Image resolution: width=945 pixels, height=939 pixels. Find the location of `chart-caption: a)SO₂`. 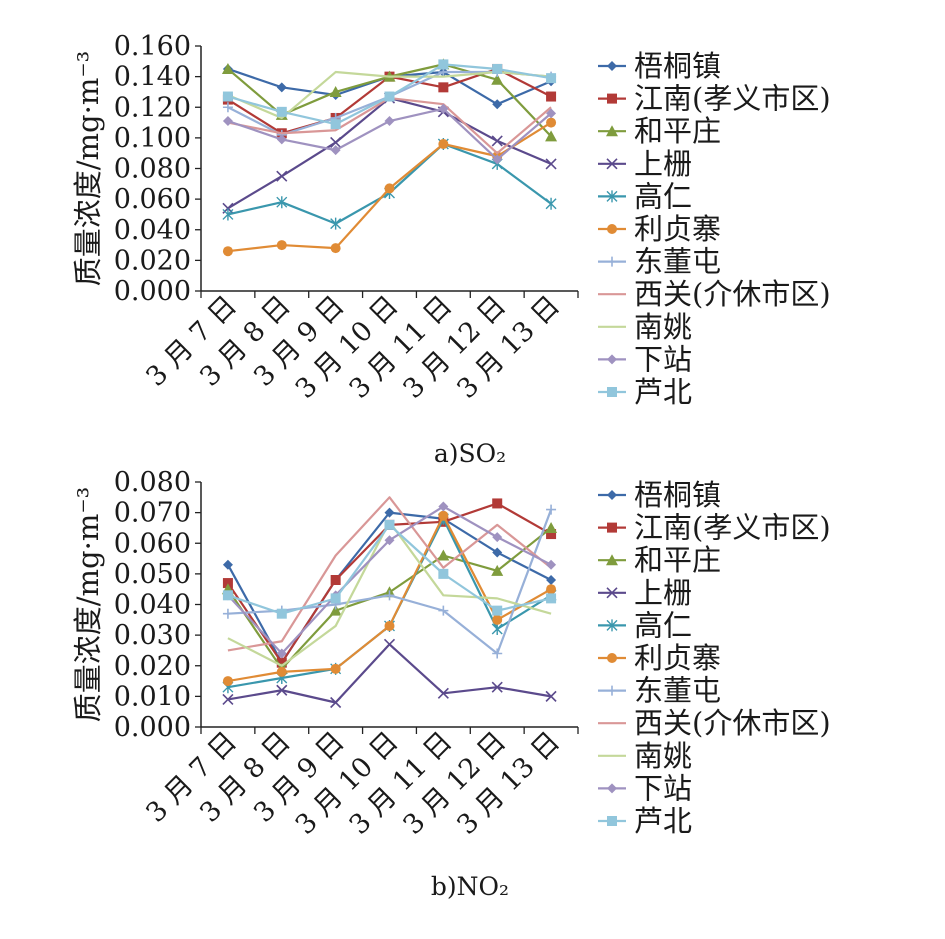

chart-caption: a)SO₂ is located at coordinates (470, 453).